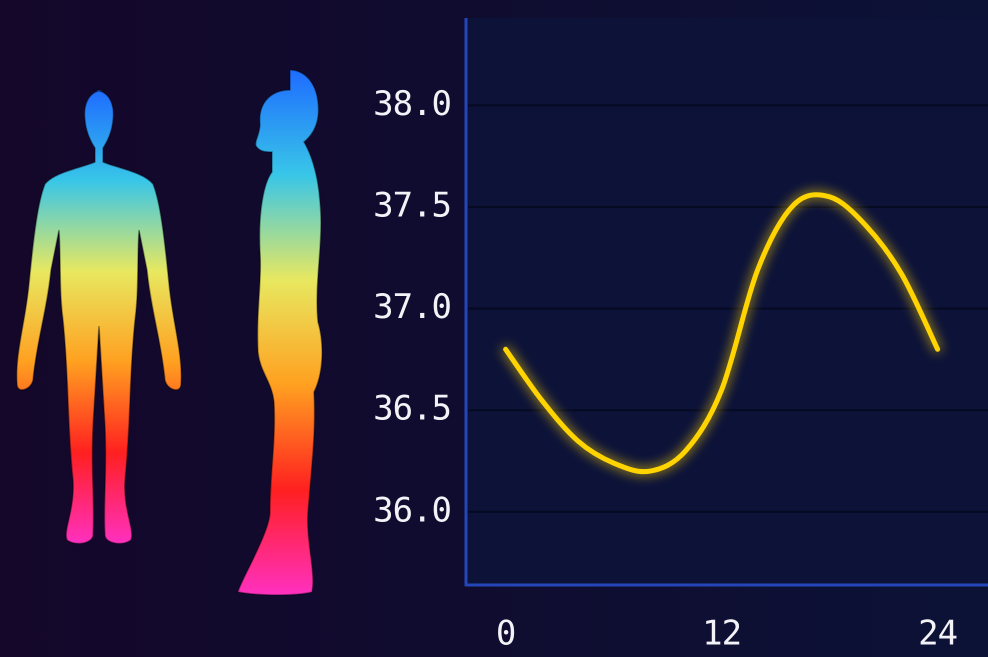 This screenshot has width=988, height=657. What do you see at coordinates (280, 332) in the screenshot?
I see `body-side` at bounding box center [280, 332].